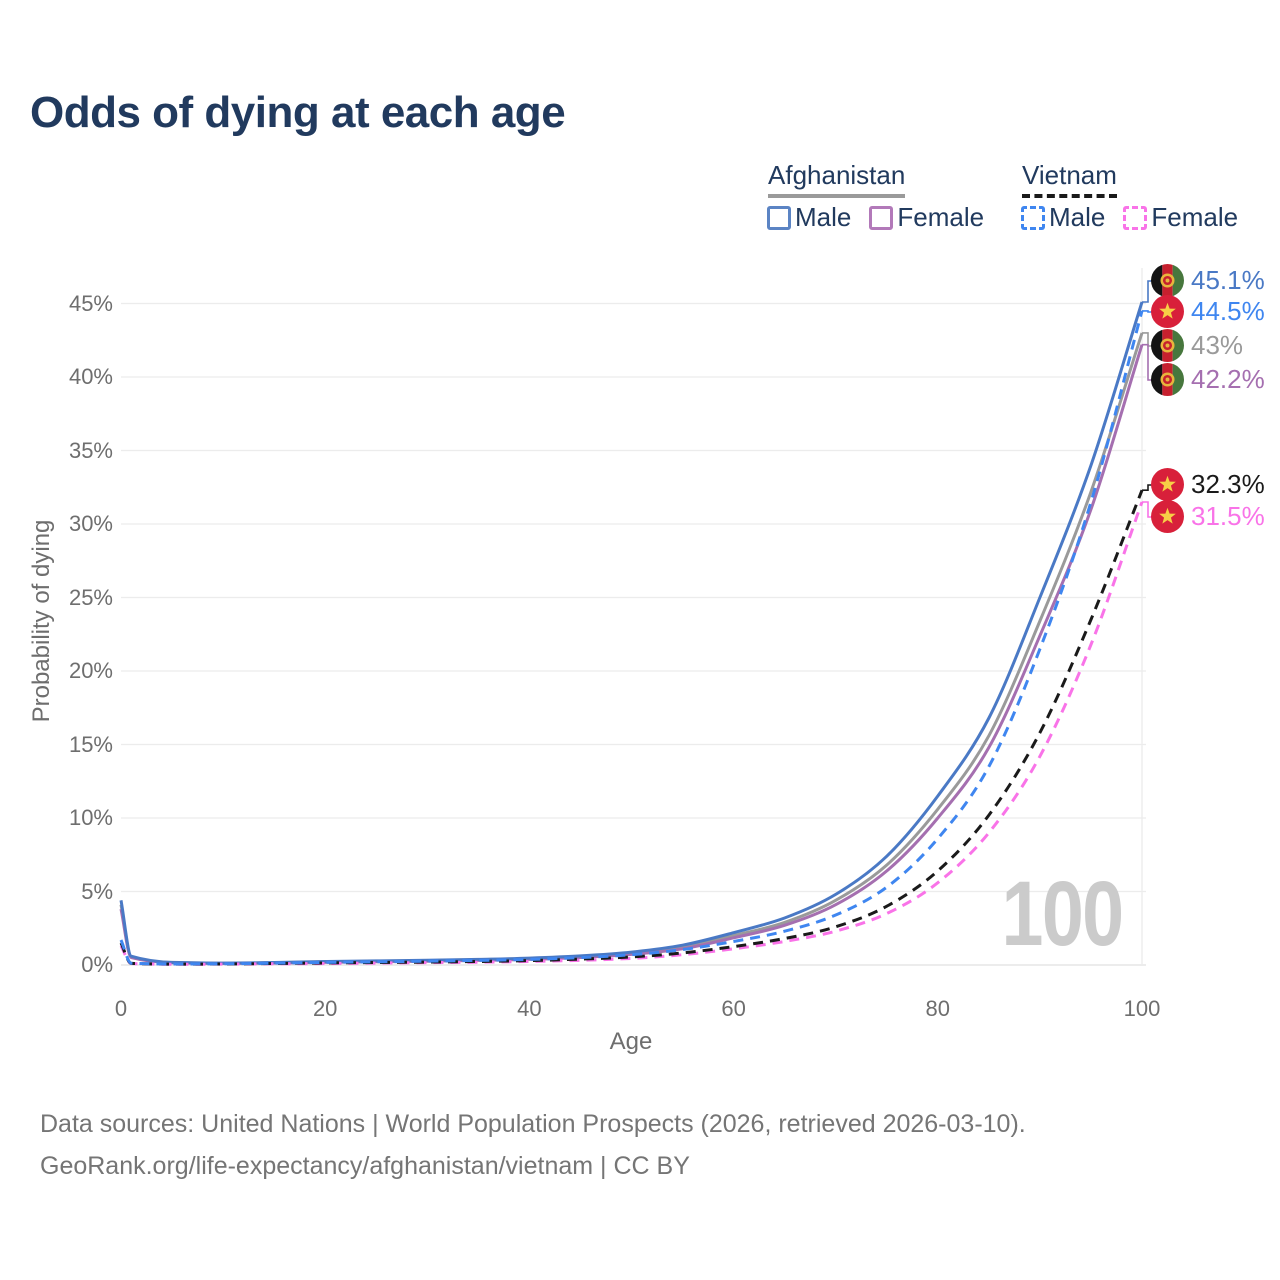 The image size is (1280, 1280). What do you see at coordinates (1217, 345) in the screenshot?
I see `end-value-text: 43%` at bounding box center [1217, 345].